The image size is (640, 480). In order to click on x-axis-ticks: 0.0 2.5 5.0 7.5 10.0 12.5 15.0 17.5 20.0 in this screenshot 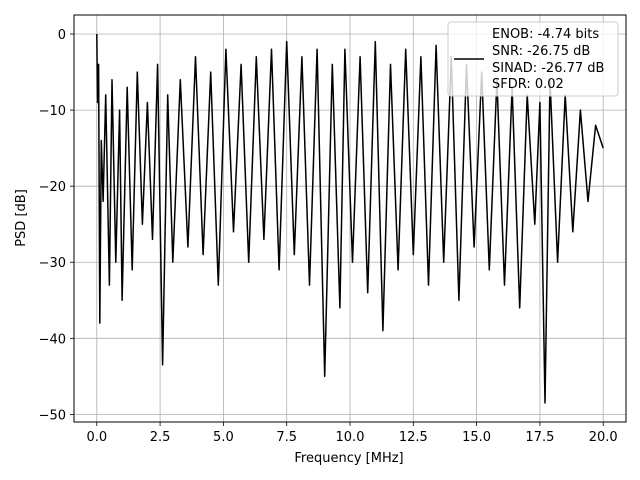, I will do `click(352, 433)`.